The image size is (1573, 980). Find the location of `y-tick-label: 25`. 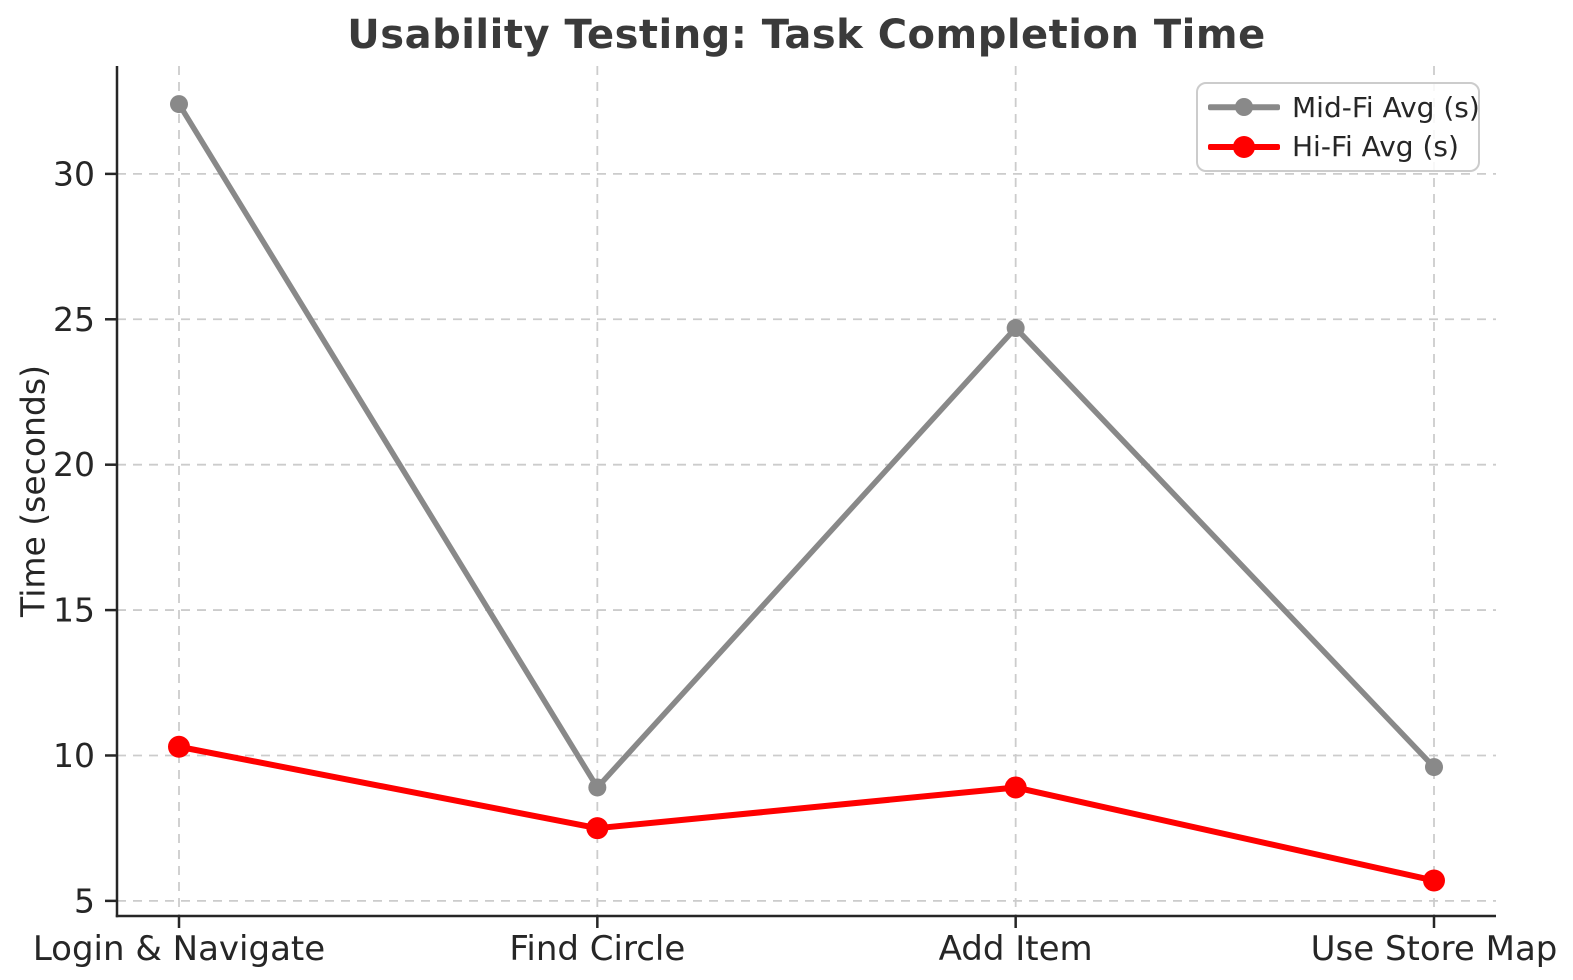

y-tick-label: 25 is located at coordinates (74, 319).